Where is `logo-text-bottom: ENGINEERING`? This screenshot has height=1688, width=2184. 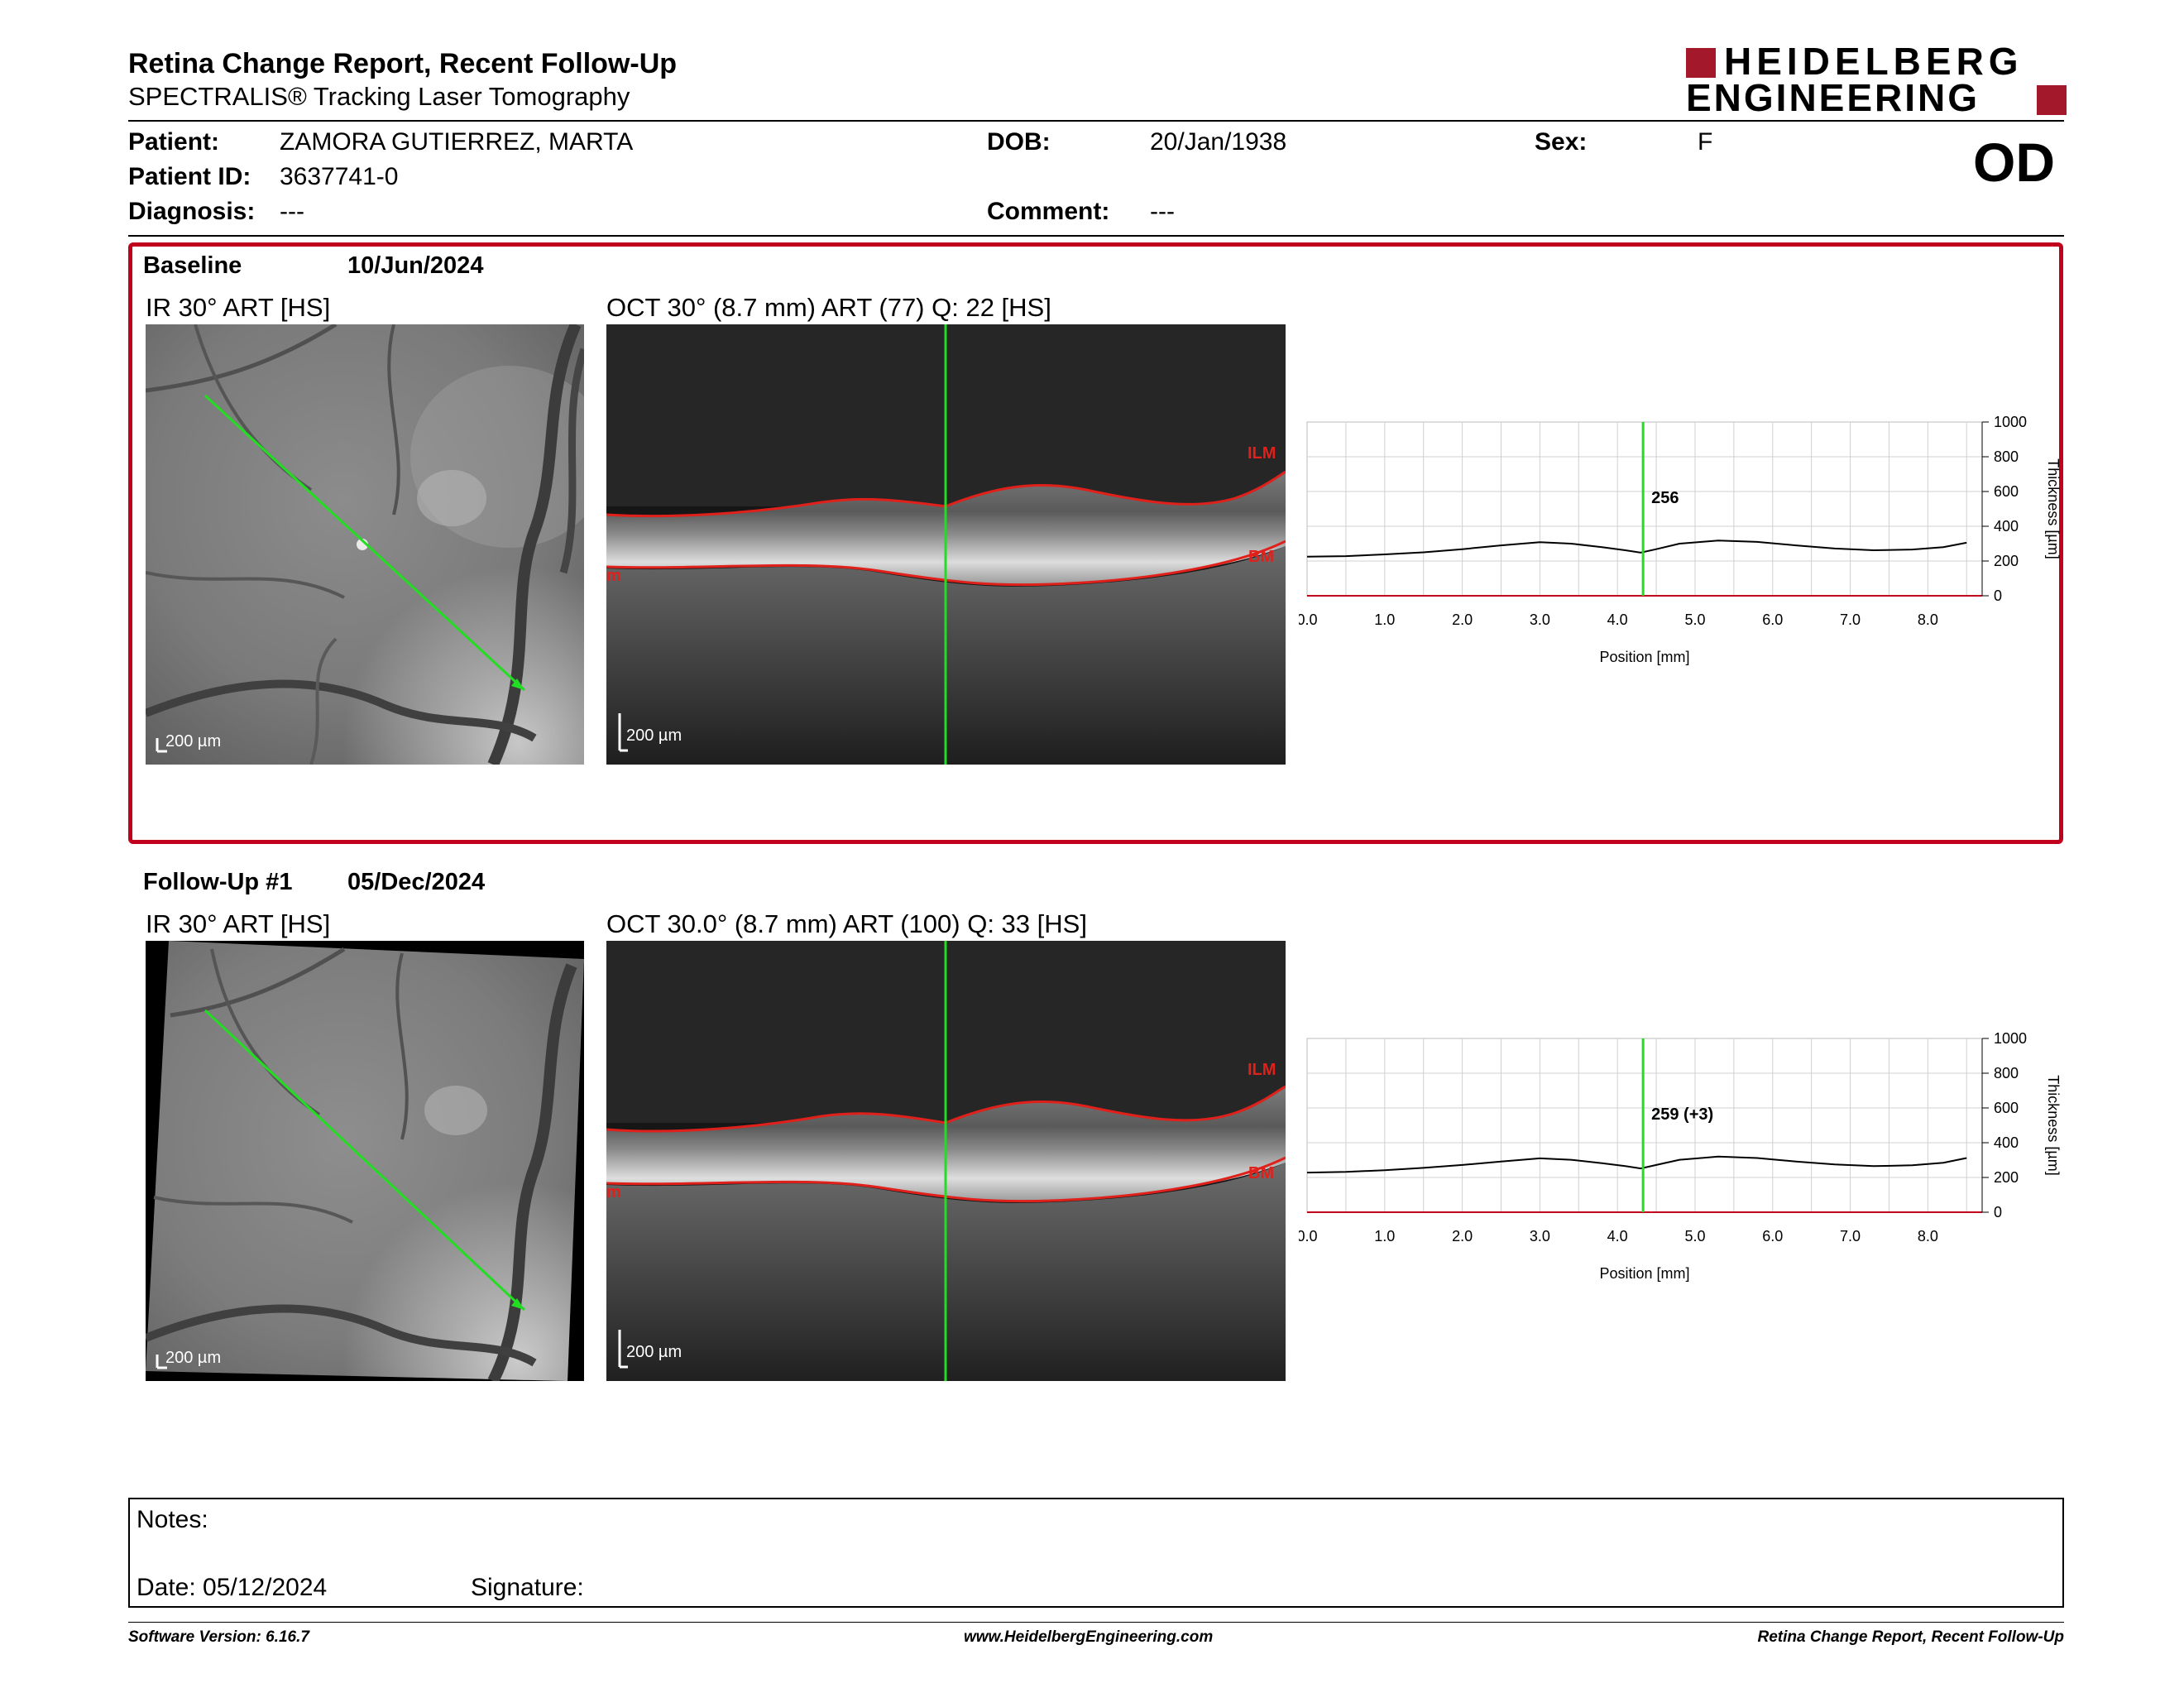
logo-text-bottom: ENGINEERING is located at coordinates (1833, 97).